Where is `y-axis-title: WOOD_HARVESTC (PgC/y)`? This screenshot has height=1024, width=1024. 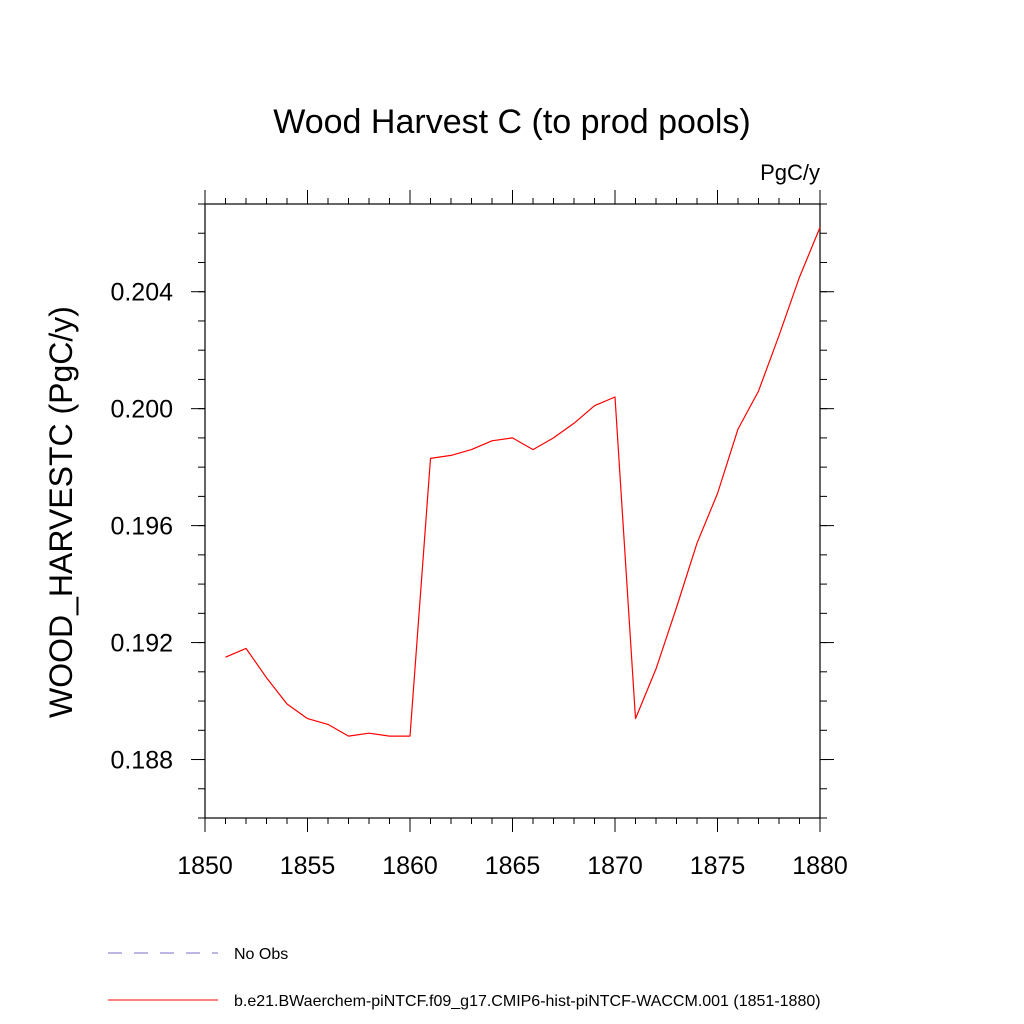
y-axis-title: WOOD_HARVESTC (PgC/y) is located at coordinates (61, 512).